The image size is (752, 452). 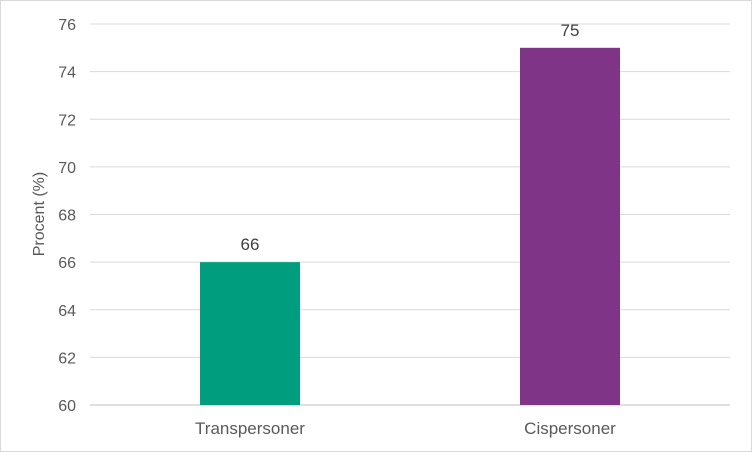 I want to click on x-category-label: Transpersoner, so click(x=250, y=428).